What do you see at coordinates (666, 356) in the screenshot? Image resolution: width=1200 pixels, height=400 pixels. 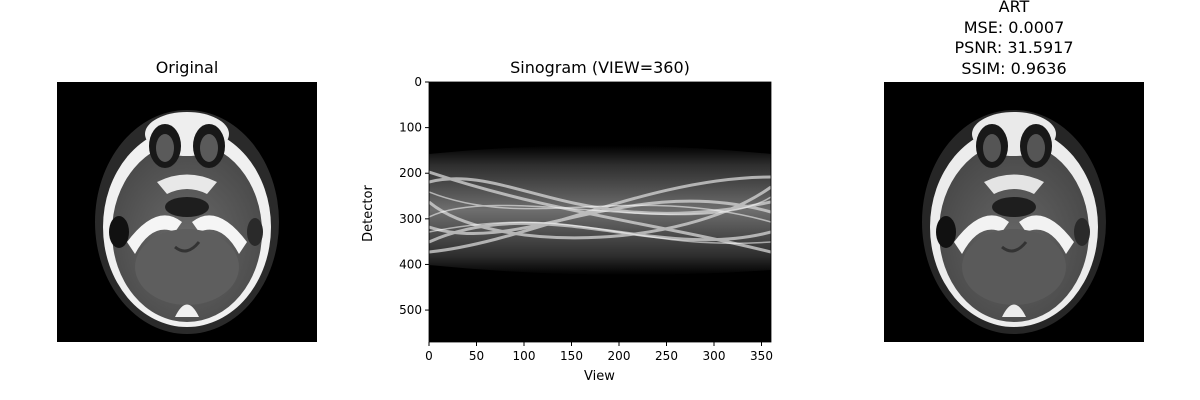 I see `x-tick-label: 250` at bounding box center [666, 356].